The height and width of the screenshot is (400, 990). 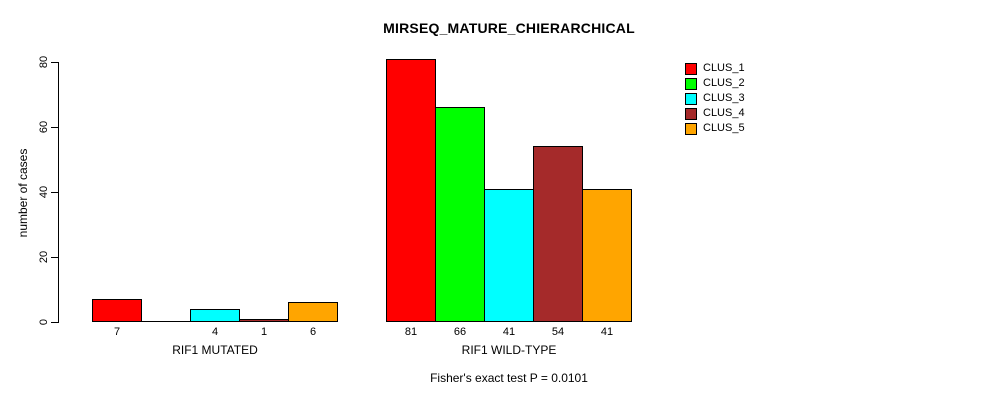 What do you see at coordinates (44, 322) in the screenshot?
I see `y-axis-tick-label: 0` at bounding box center [44, 322].